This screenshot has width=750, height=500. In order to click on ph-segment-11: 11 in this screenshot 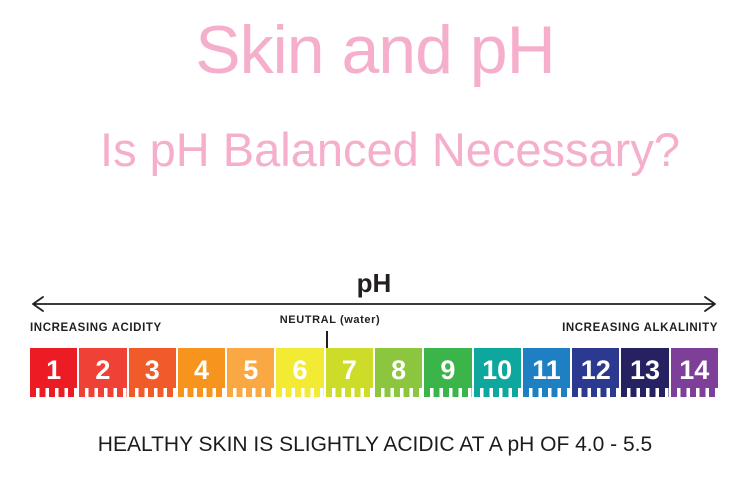, I will do `click(546, 372)`.